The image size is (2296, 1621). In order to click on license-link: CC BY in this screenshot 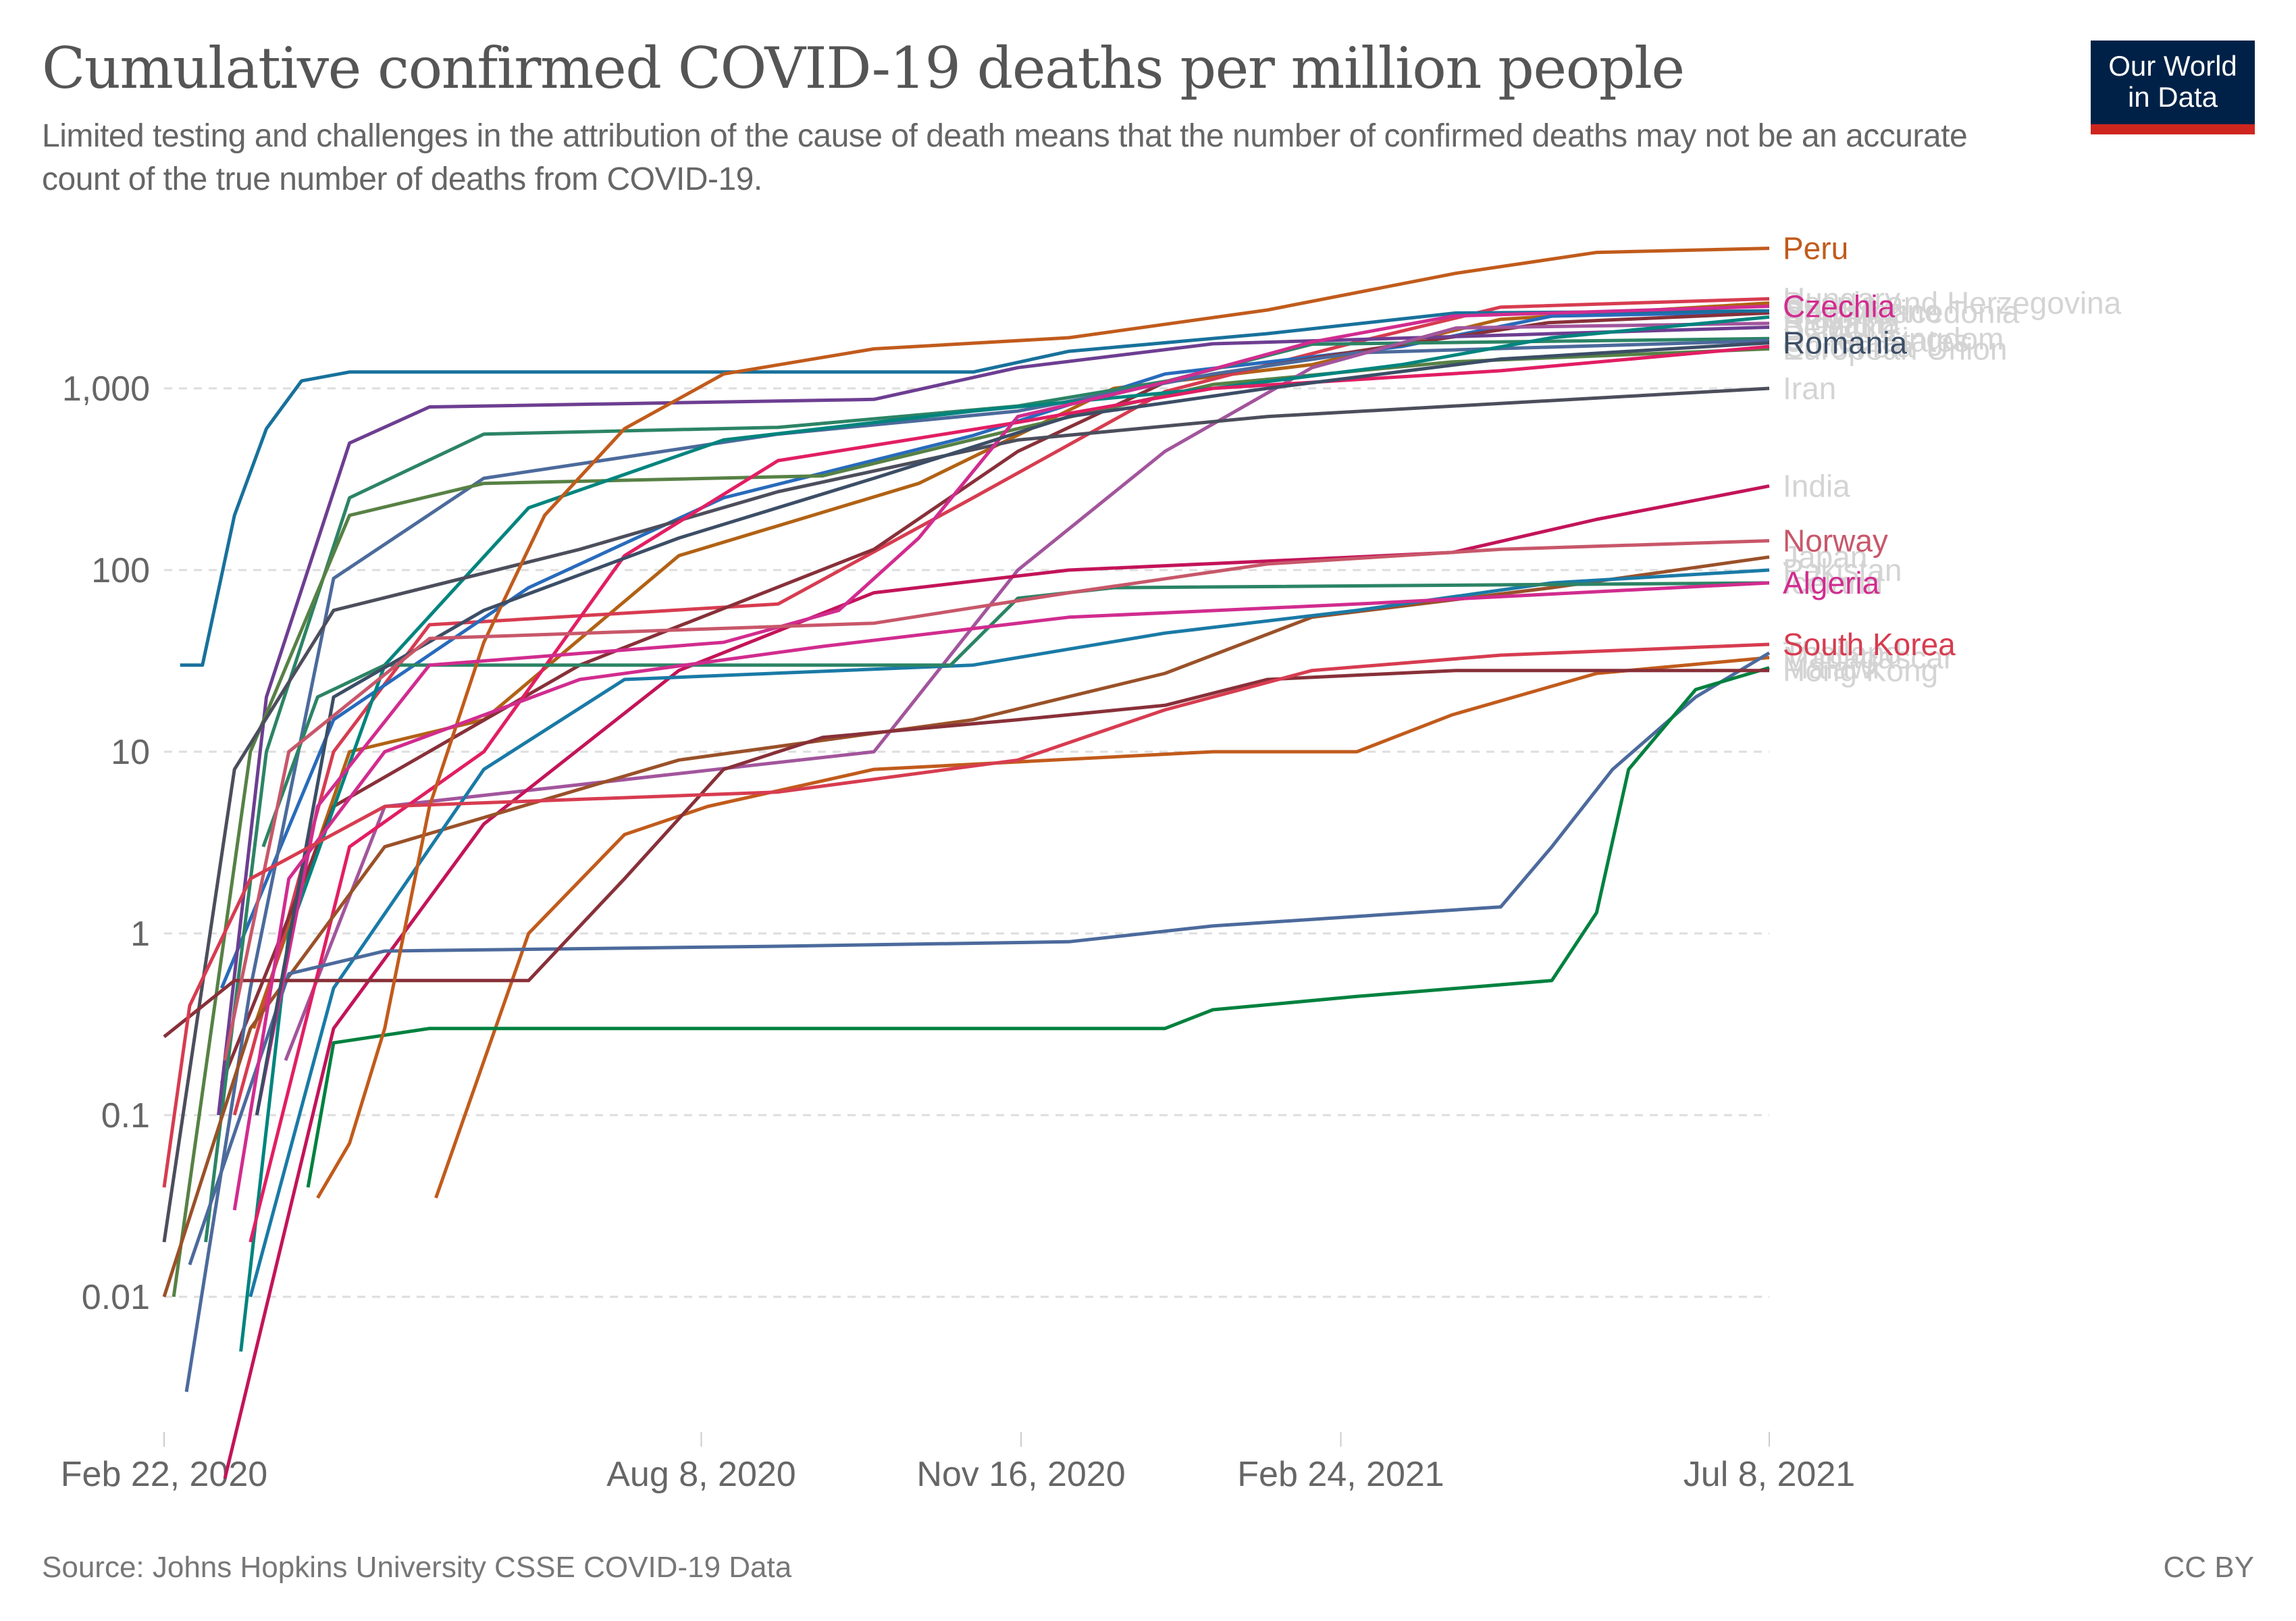, I will do `click(2208, 1567)`.